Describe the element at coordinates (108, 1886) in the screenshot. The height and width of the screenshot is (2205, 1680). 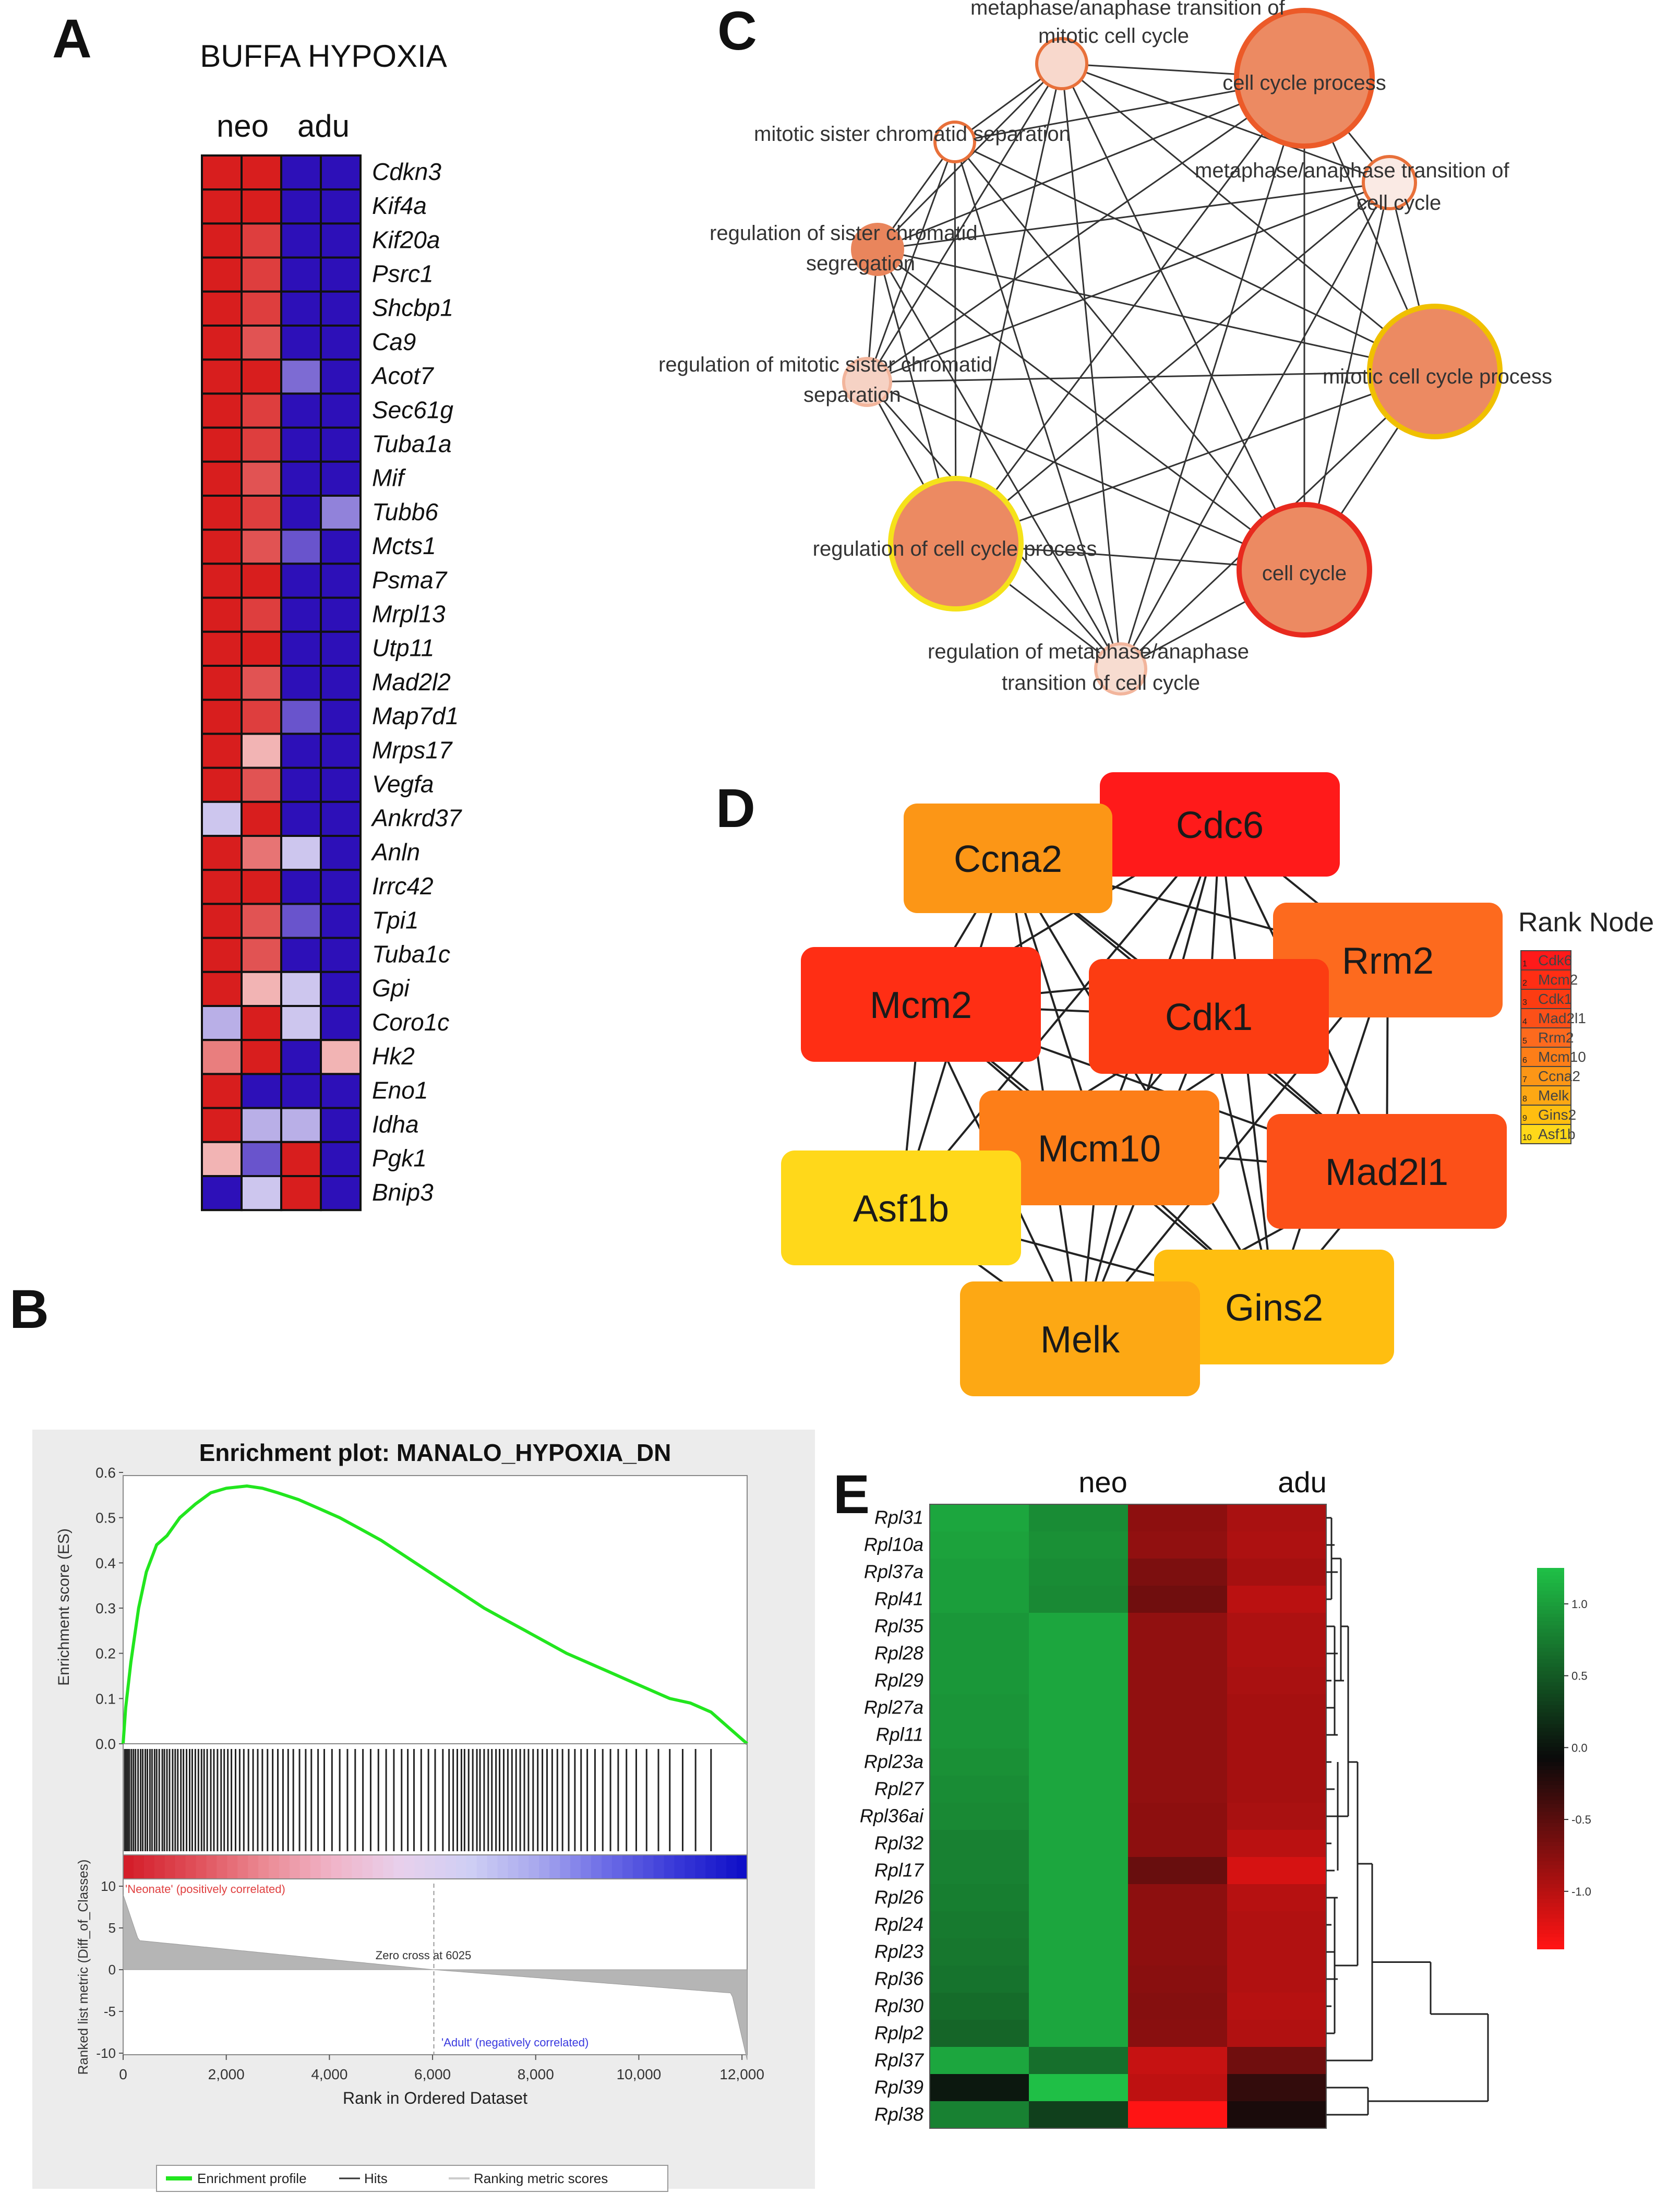
I see `y2-tick-label: 10` at that location.